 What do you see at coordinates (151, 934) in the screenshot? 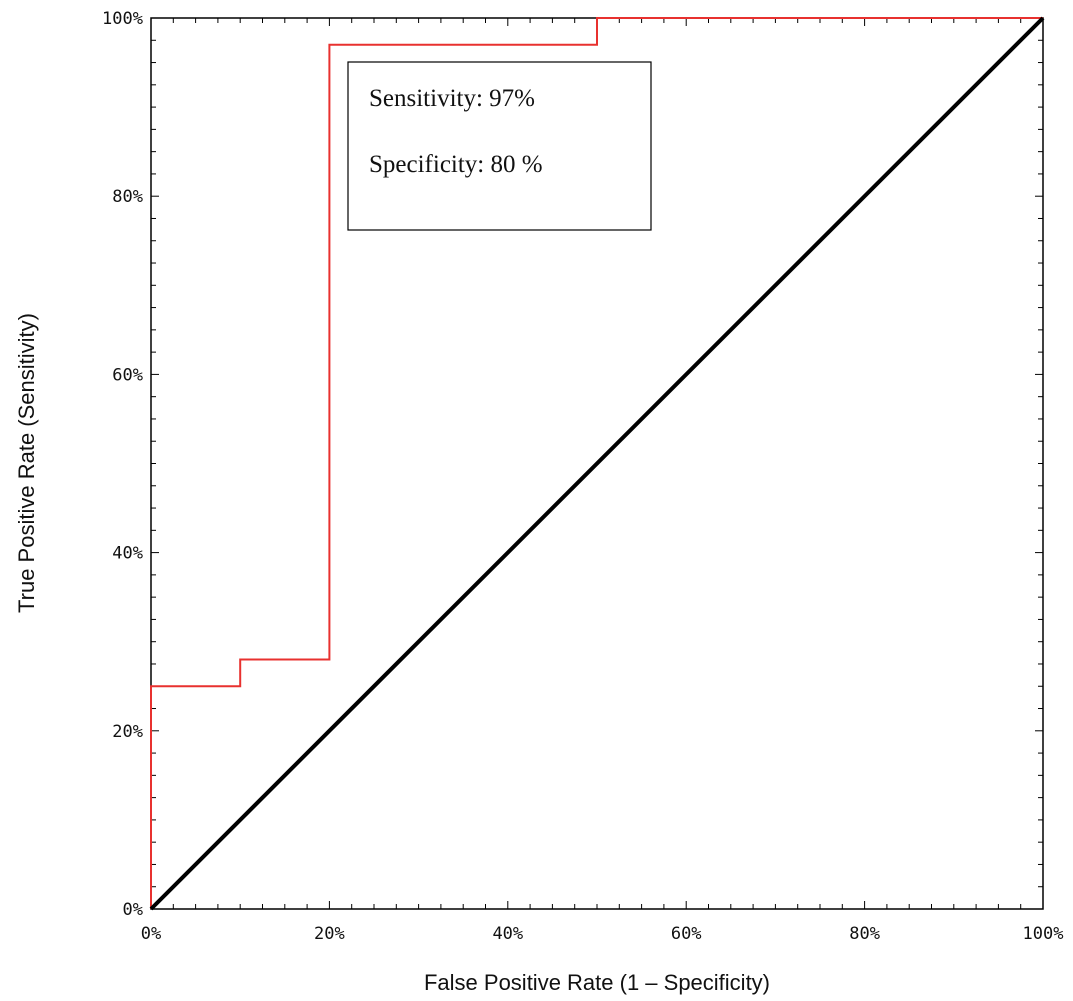
I see `x-tick-label: 0%` at bounding box center [151, 934].